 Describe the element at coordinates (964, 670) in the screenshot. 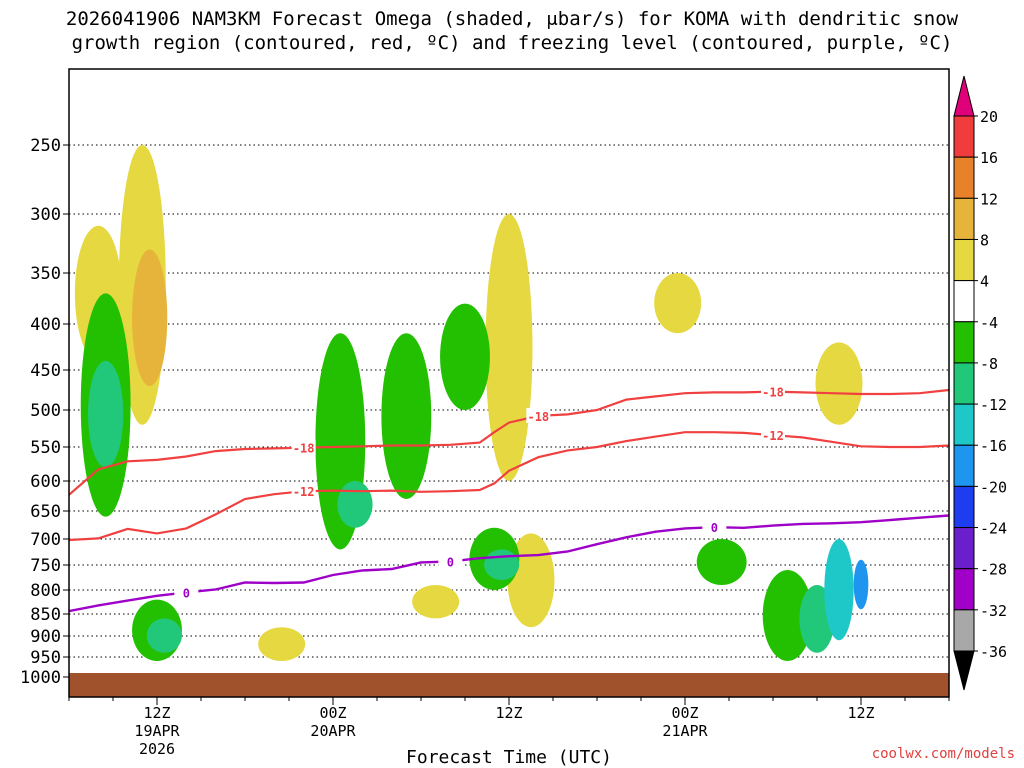

I see `colorbar-bottom-arrow` at that location.